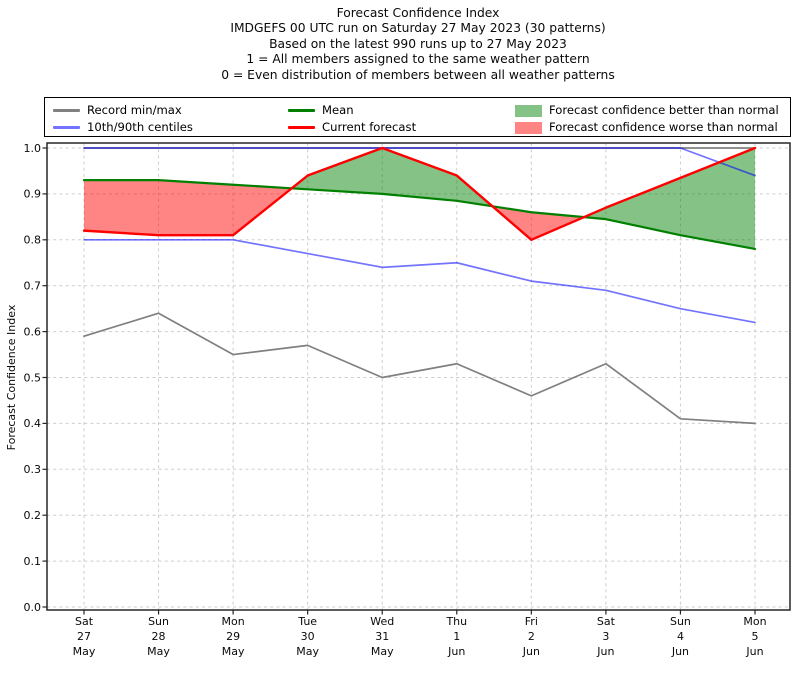  I want to click on x-tick-label: Mon 5 Jun, so click(754, 636).